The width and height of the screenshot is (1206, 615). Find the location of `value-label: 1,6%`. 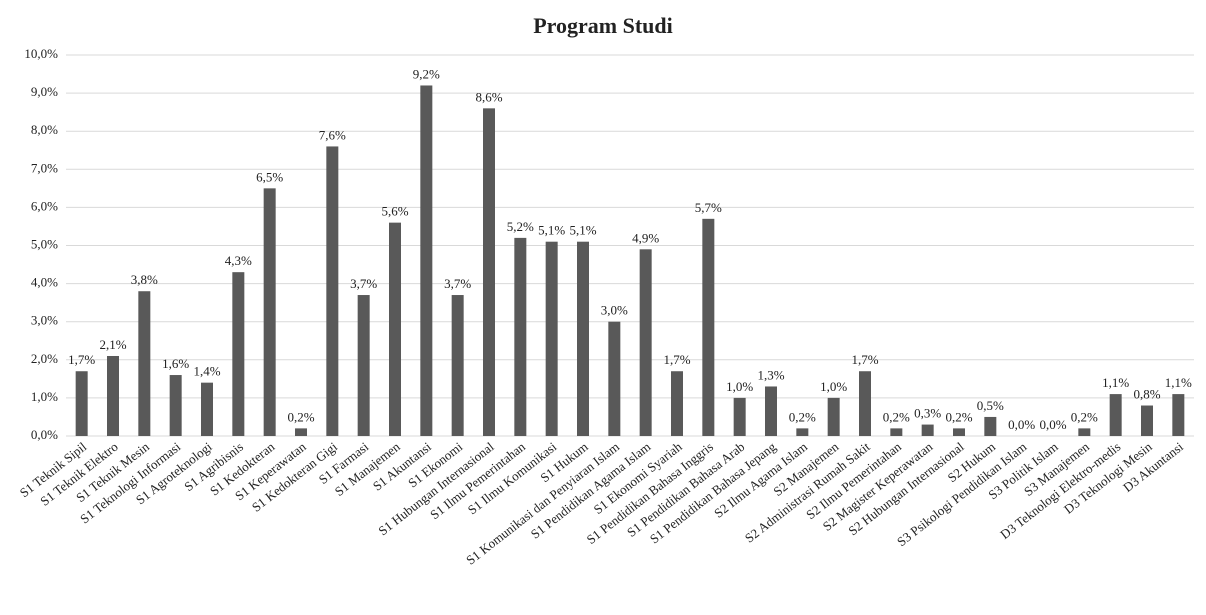

value-label: 1,6% is located at coordinates (175, 363).